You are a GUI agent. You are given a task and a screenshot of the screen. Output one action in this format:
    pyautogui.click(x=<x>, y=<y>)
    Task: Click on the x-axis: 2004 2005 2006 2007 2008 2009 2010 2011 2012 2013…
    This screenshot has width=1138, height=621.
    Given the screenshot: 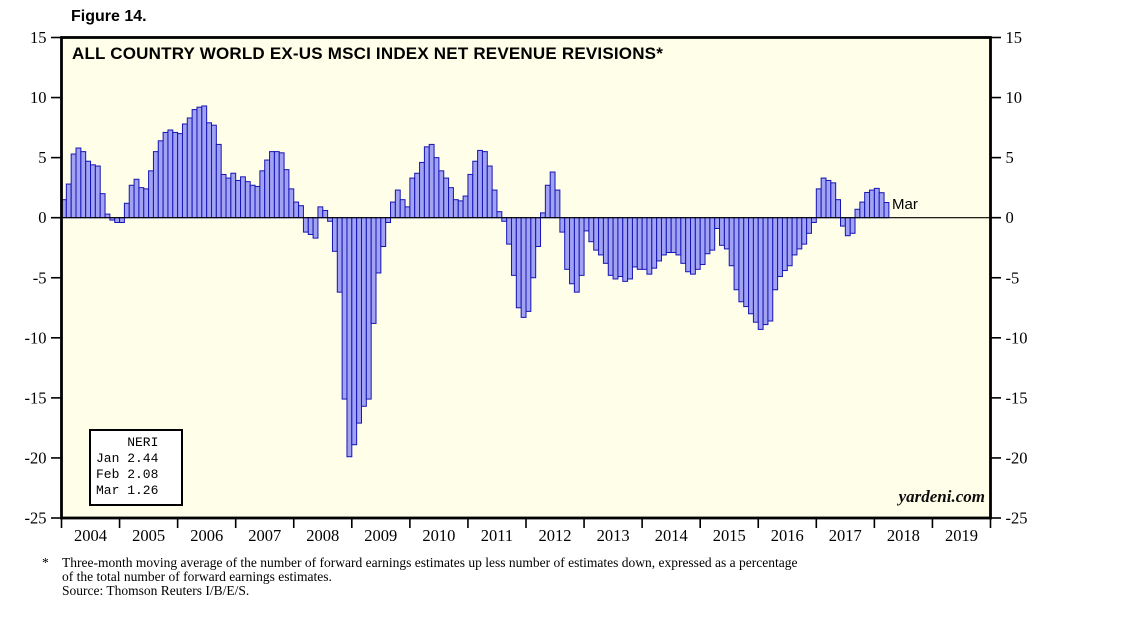 What is the action you would take?
    pyautogui.click(x=526, y=532)
    